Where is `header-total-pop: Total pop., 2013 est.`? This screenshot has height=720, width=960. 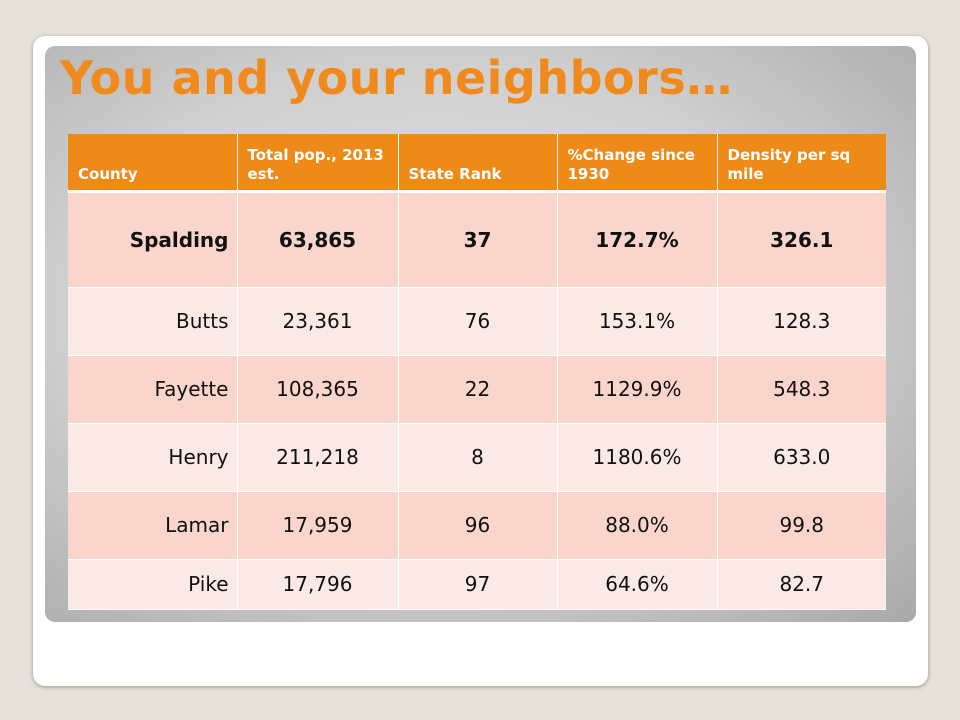 header-total-pop: Total pop., 2013 est. is located at coordinates (318, 163).